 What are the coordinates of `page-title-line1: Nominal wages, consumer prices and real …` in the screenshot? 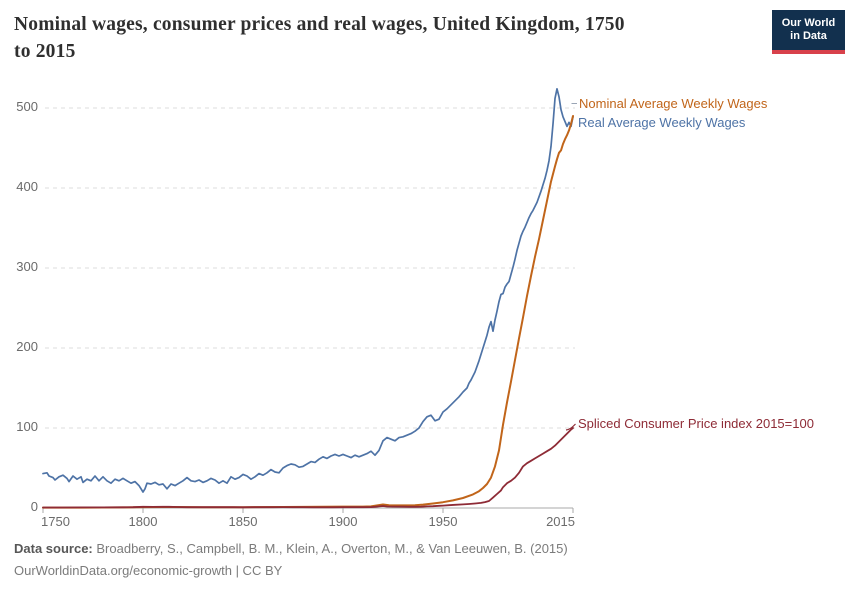 It's located at (319, 24).